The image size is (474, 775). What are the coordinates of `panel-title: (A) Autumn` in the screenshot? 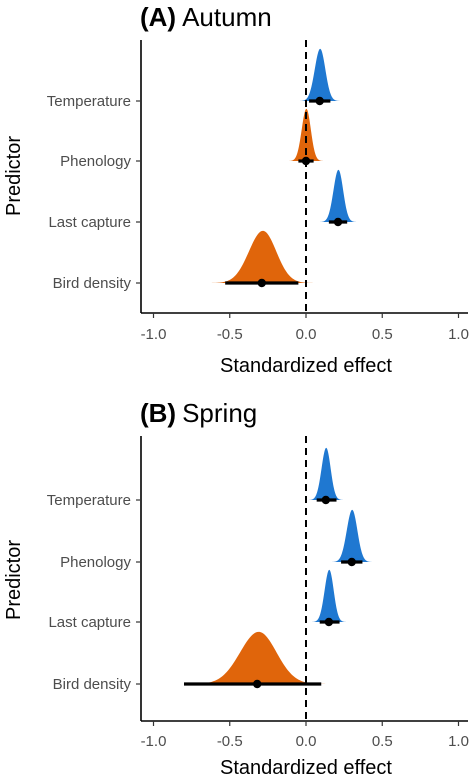 It's located at (206, 17).